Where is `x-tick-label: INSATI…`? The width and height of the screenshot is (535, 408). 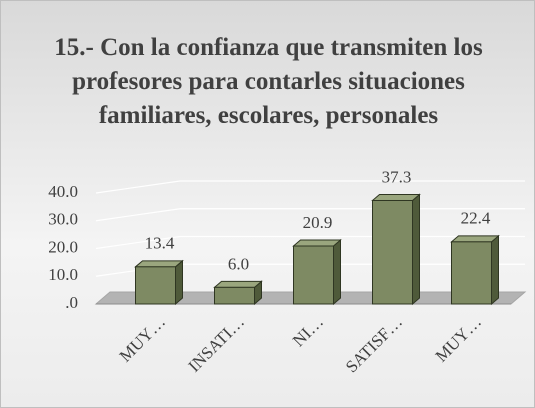 x-tick-label: INSATI… is located at coordinates (217, 344).